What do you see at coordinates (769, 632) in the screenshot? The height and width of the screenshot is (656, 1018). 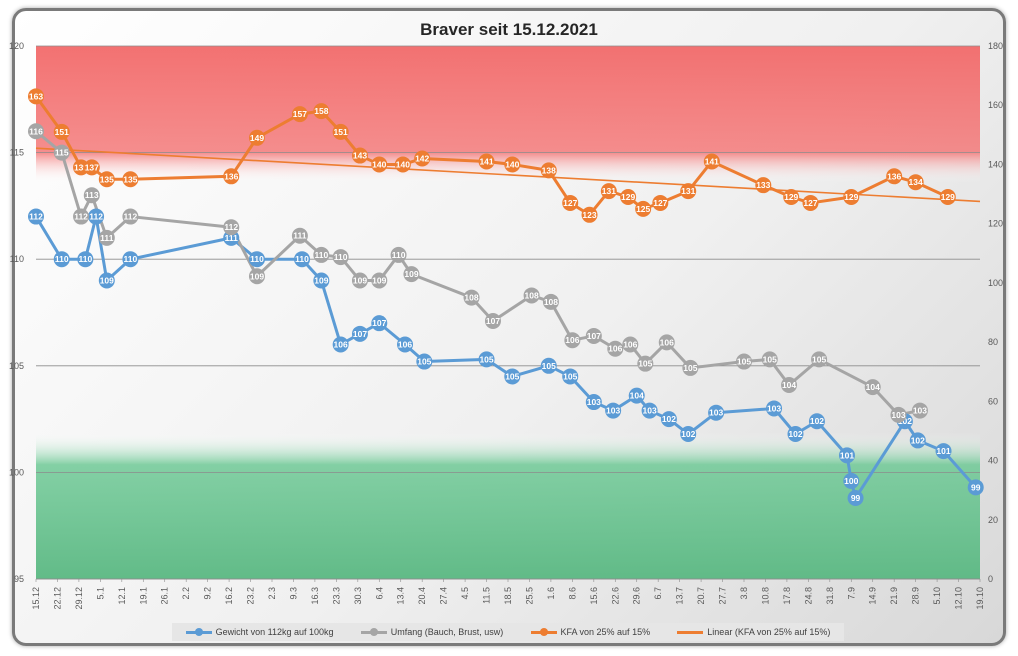 I see `legend-label: Linear (KFA von 25% auf 15%)` at bounding box center [769, 632].